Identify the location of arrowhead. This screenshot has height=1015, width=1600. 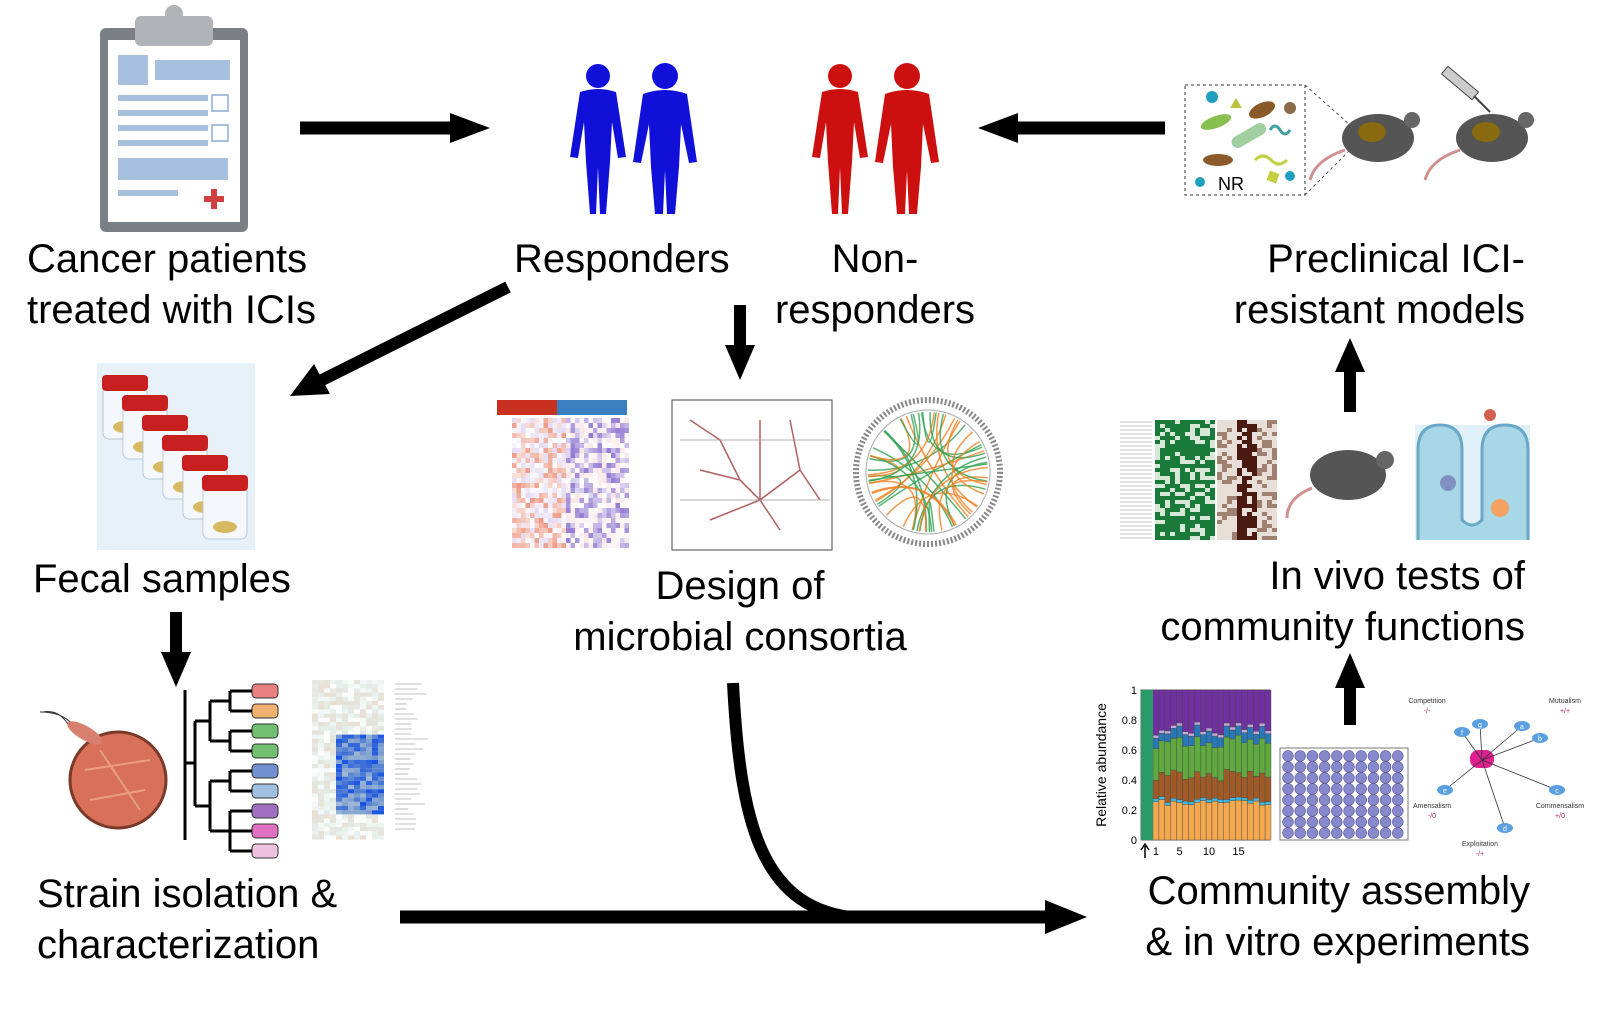
(176, 669).